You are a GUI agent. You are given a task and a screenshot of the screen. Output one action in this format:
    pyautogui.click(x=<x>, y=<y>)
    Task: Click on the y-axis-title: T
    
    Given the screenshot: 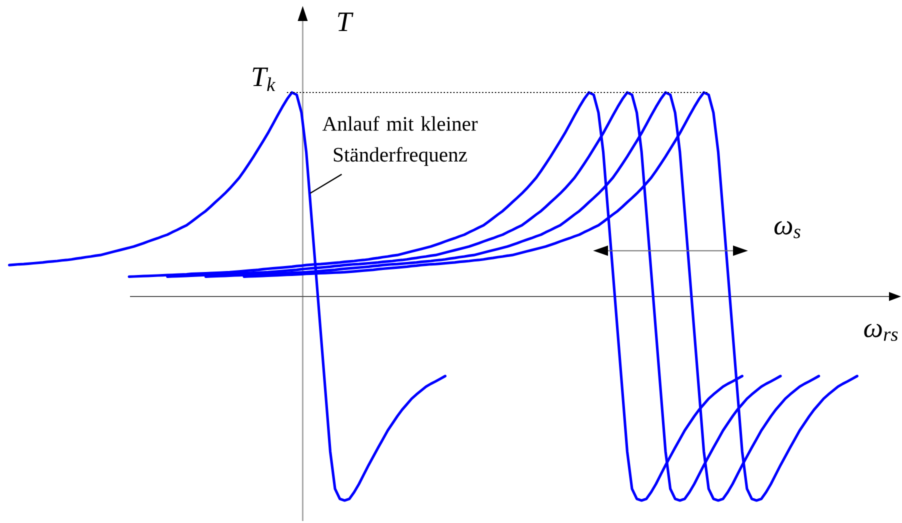 What is the action you would take?
    pyautogui.click(x=346, y=21)
    